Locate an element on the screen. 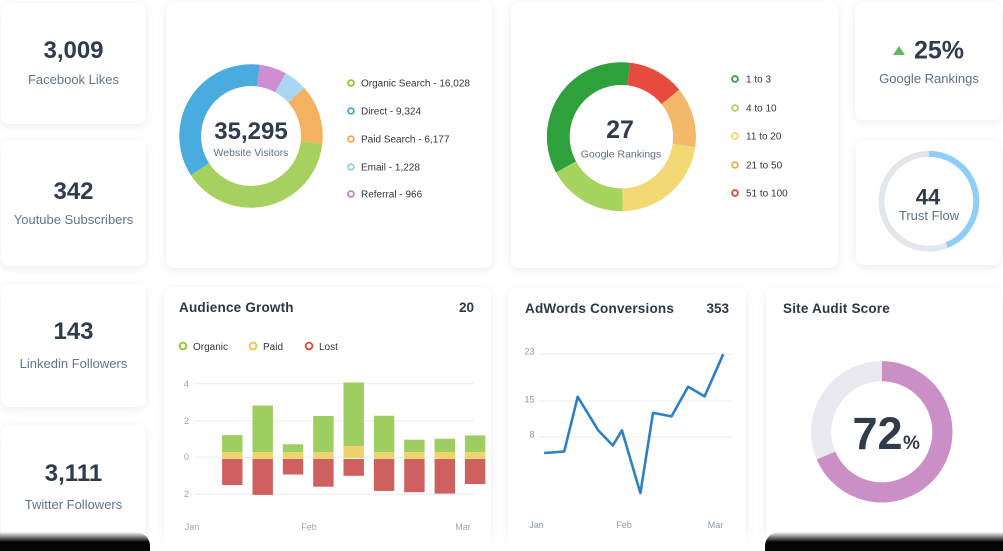  svg-text: 4 to 10 is located at coordinates (761, 109).